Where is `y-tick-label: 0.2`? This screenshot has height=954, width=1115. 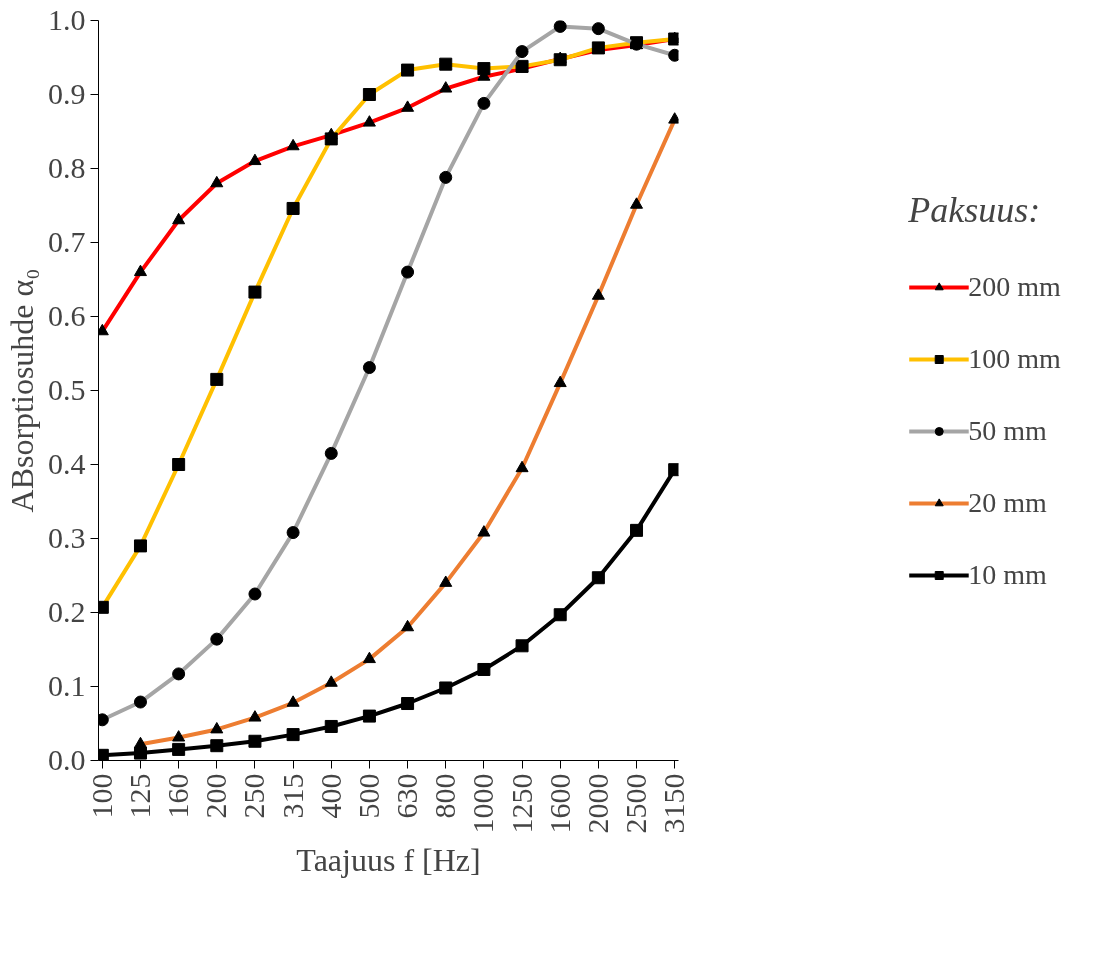
y-tick-label: 0.2 is located at coordinates (67, 611).